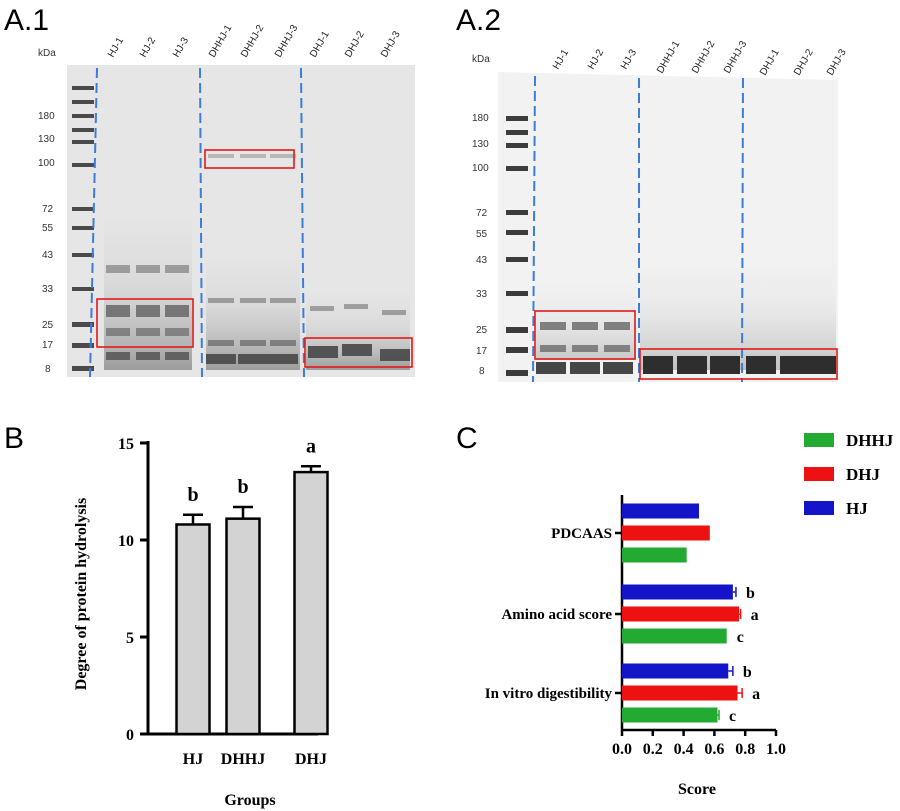 The image size is (900, 811). I want to click on gel-a1-ladder, so click(83, 228).